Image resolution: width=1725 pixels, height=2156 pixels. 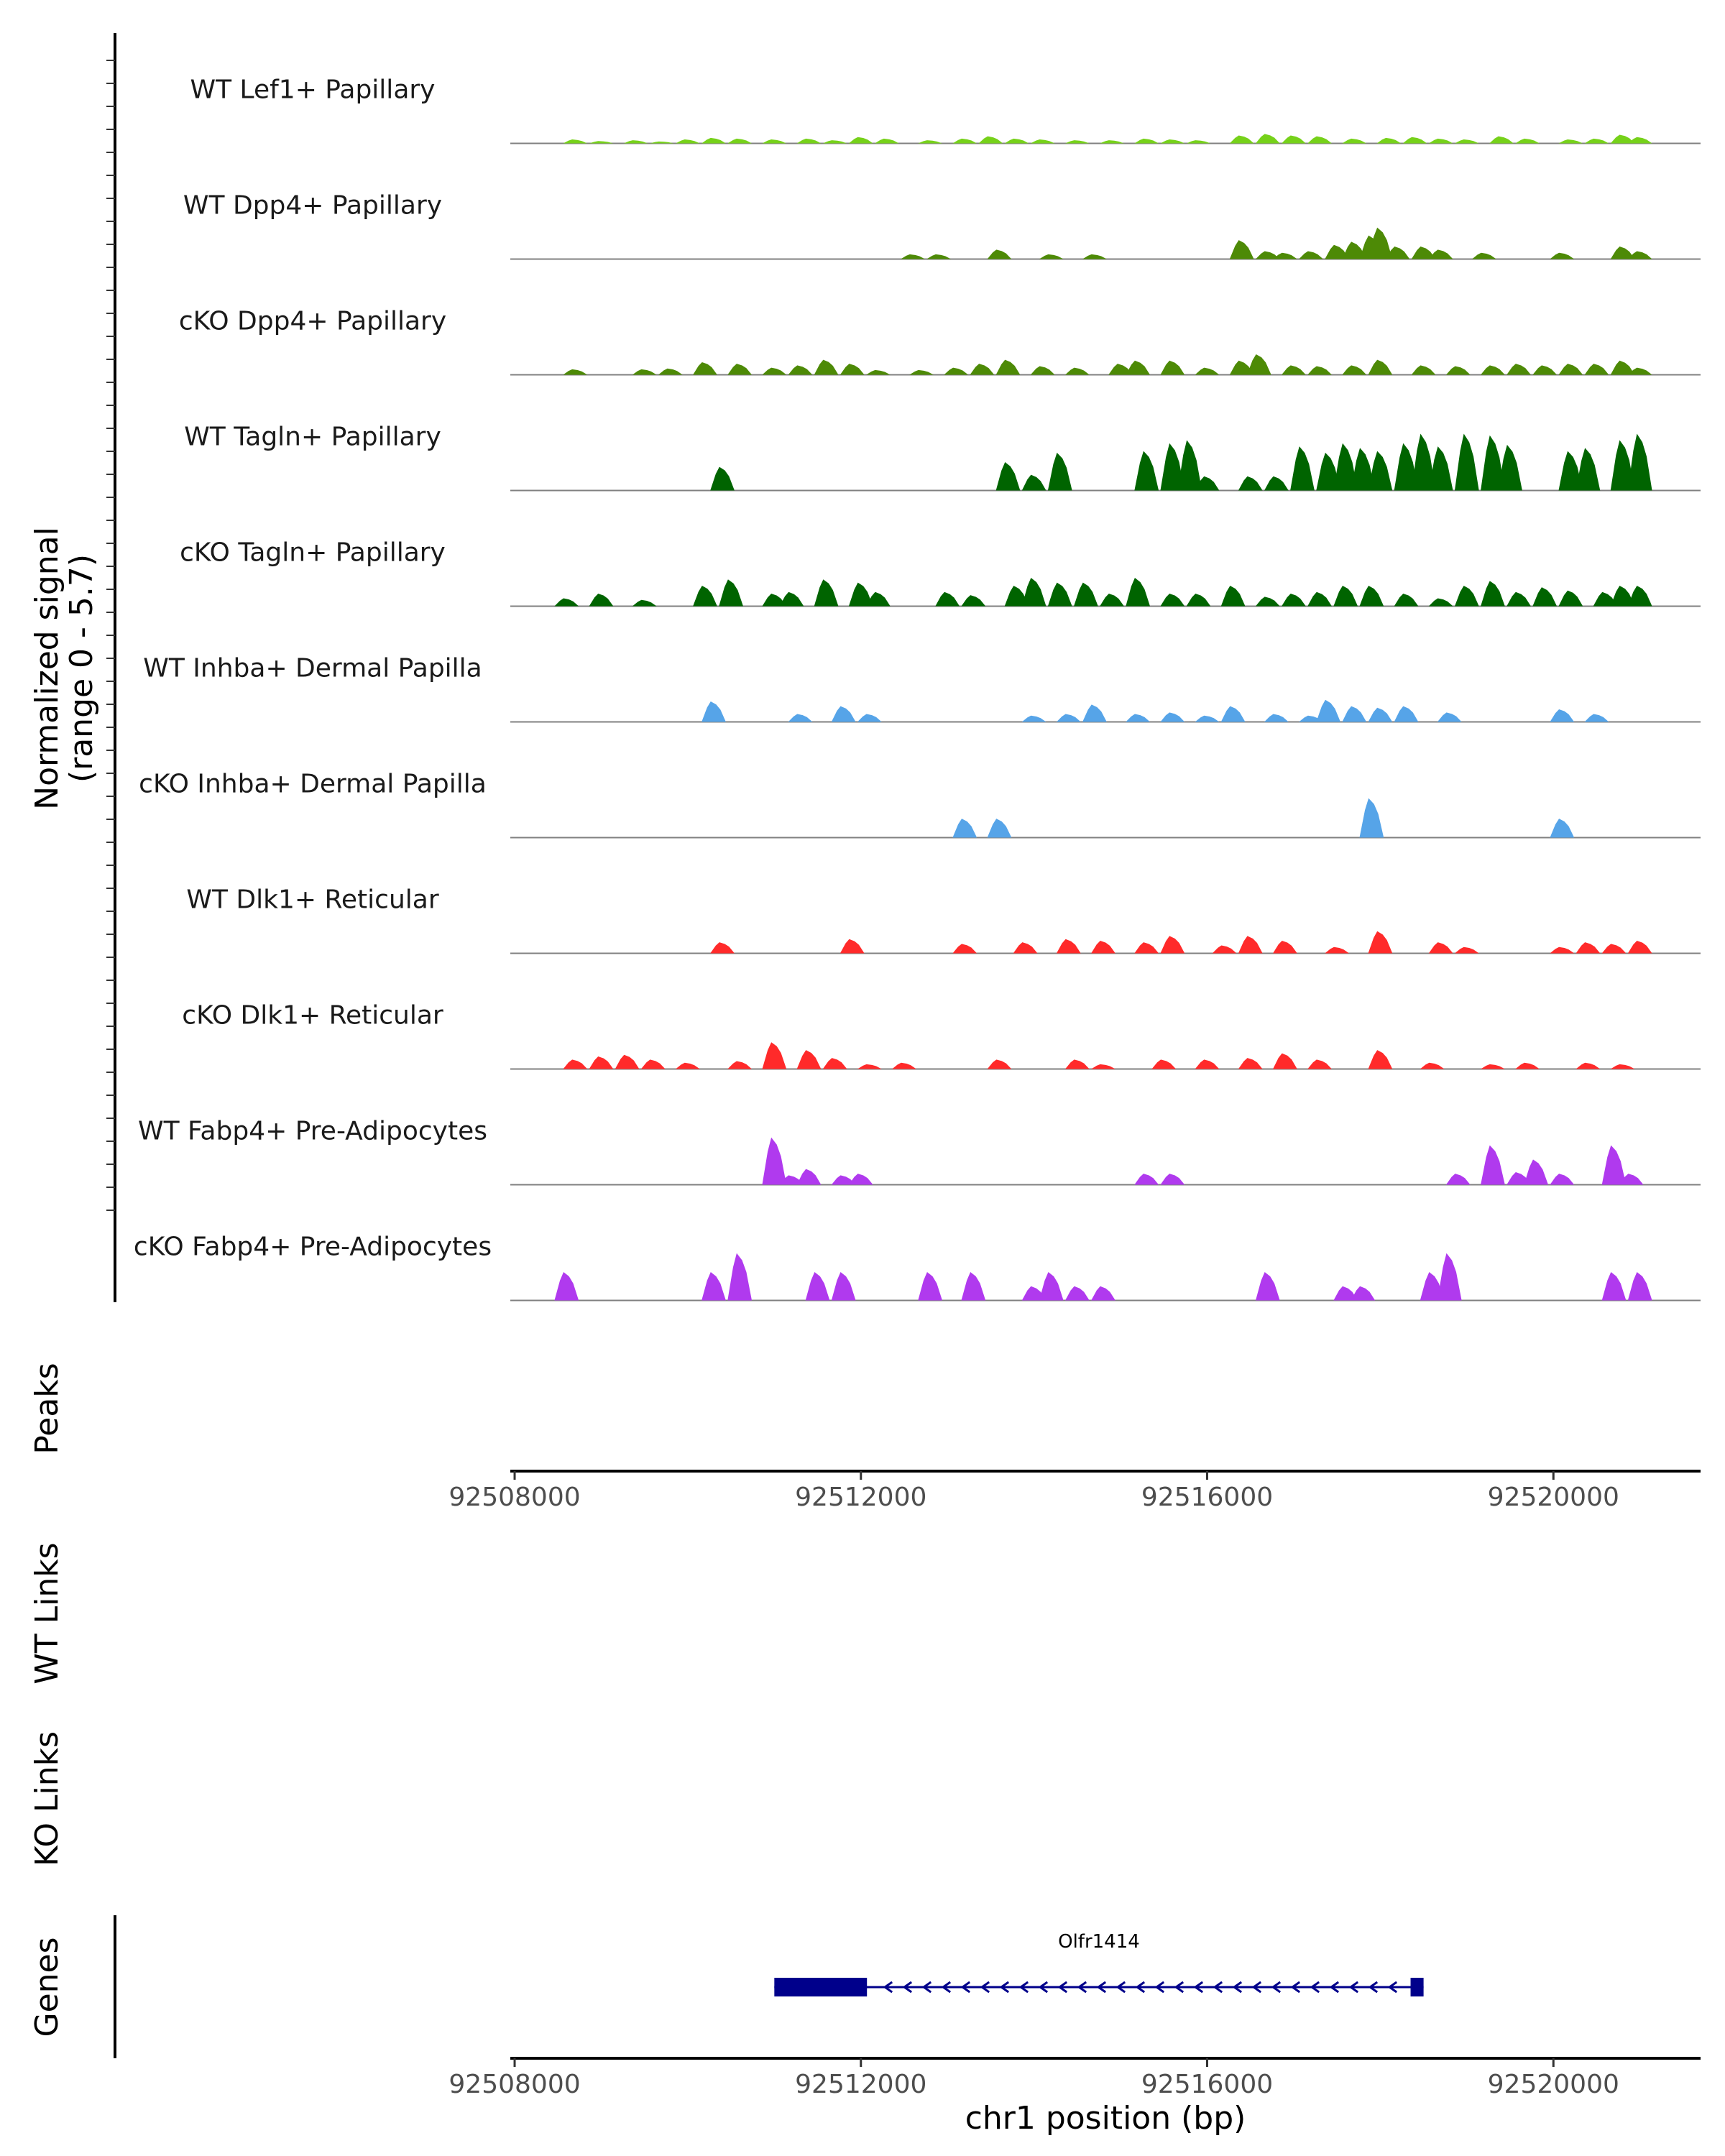 What do you see at coordinates (312, 900) in the screenshot?
I see `track-label: WT Dlk1+ Reticular` at bounding box center [312, 900].